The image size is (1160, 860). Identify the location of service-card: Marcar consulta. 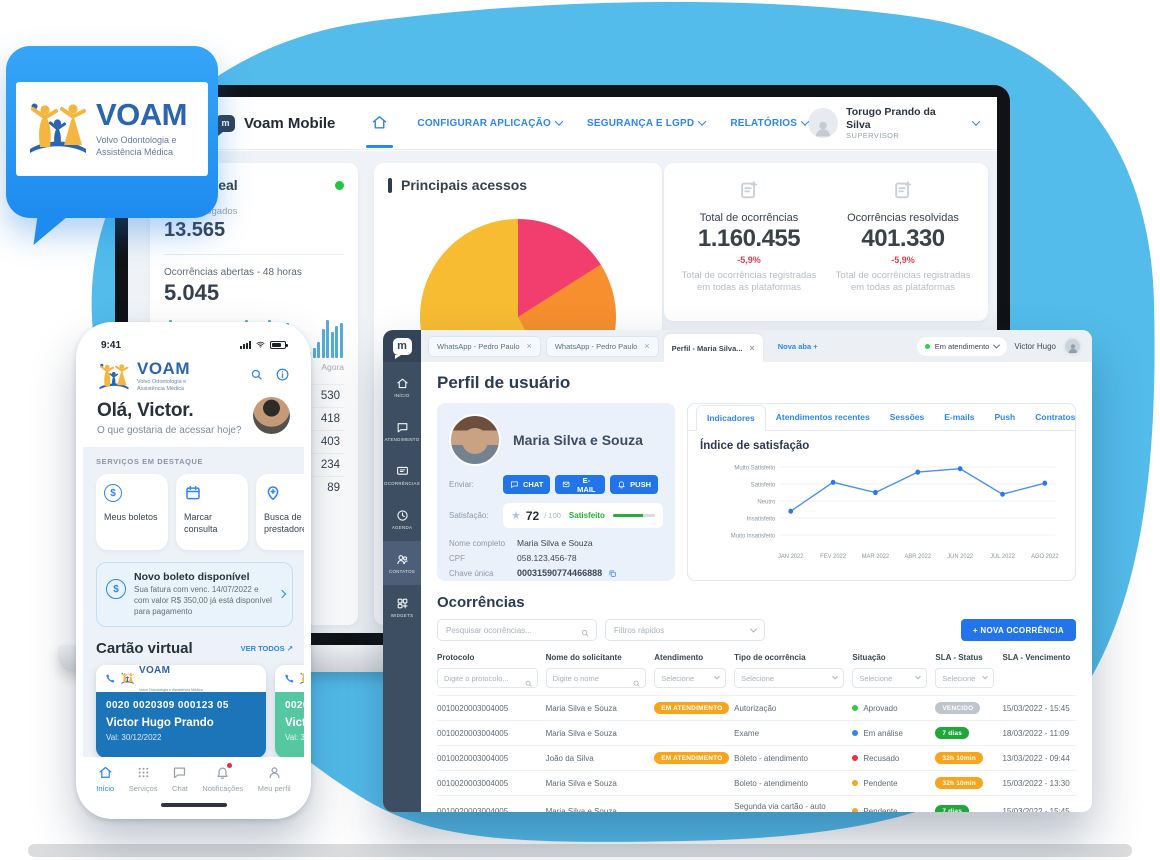
(212, 512).